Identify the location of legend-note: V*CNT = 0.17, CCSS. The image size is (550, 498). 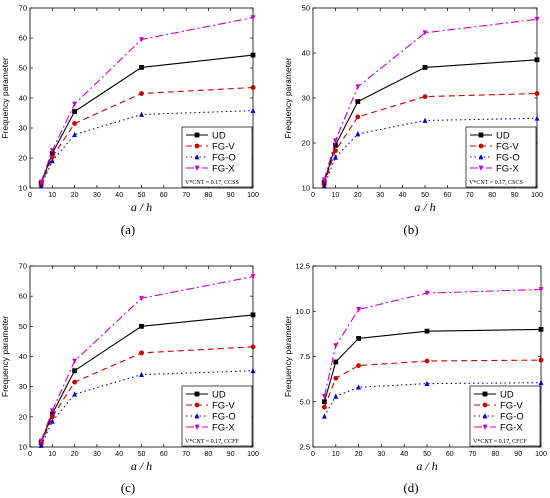
(212, 183).